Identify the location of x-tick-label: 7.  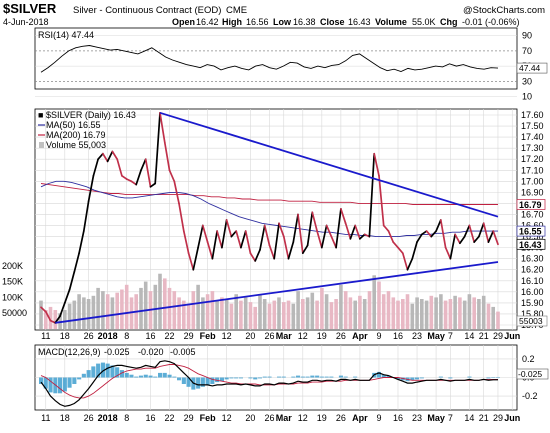
(450, 336).